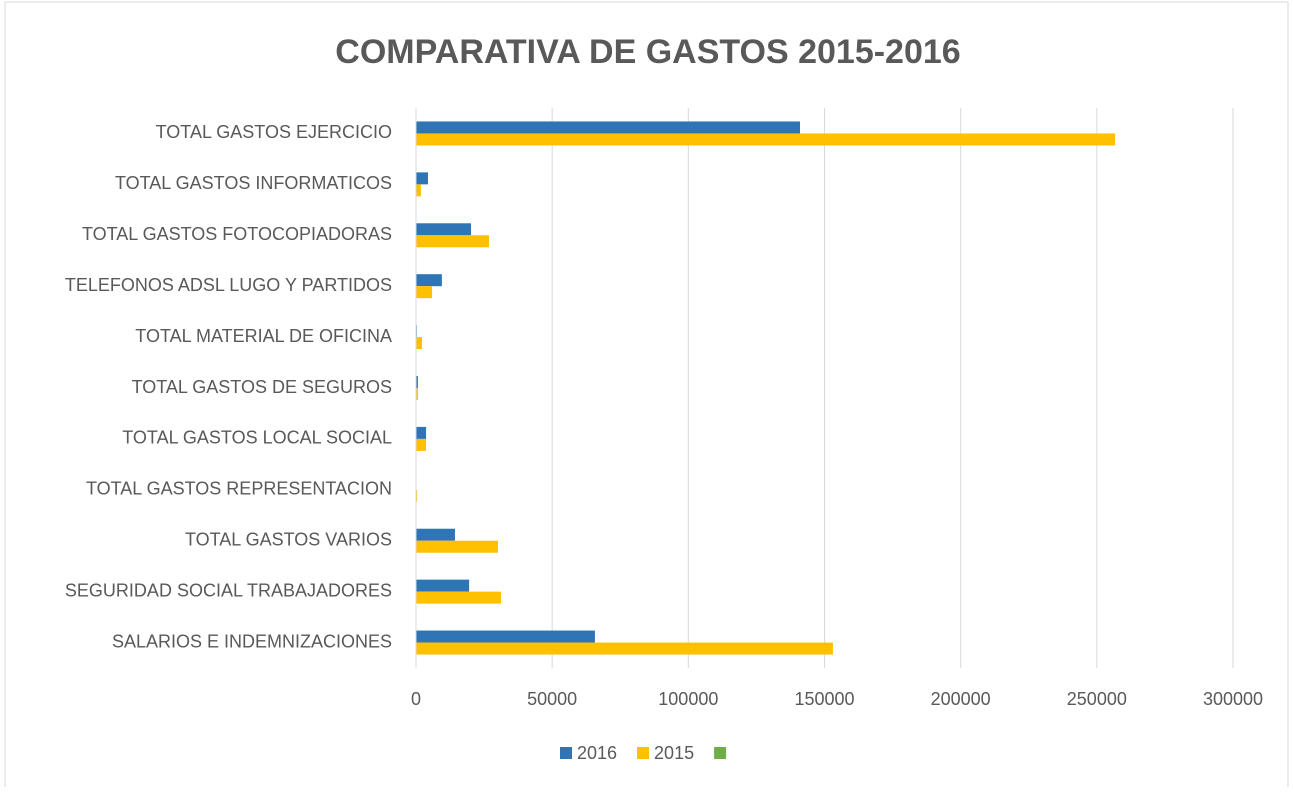 This screenshot has width=1293, height=792. What do you see at coordinates (288, 539) in the screenshot?
I see `y-tick-label: TOTAL GASTOS VARIOS` at bounding box center [288, 539].